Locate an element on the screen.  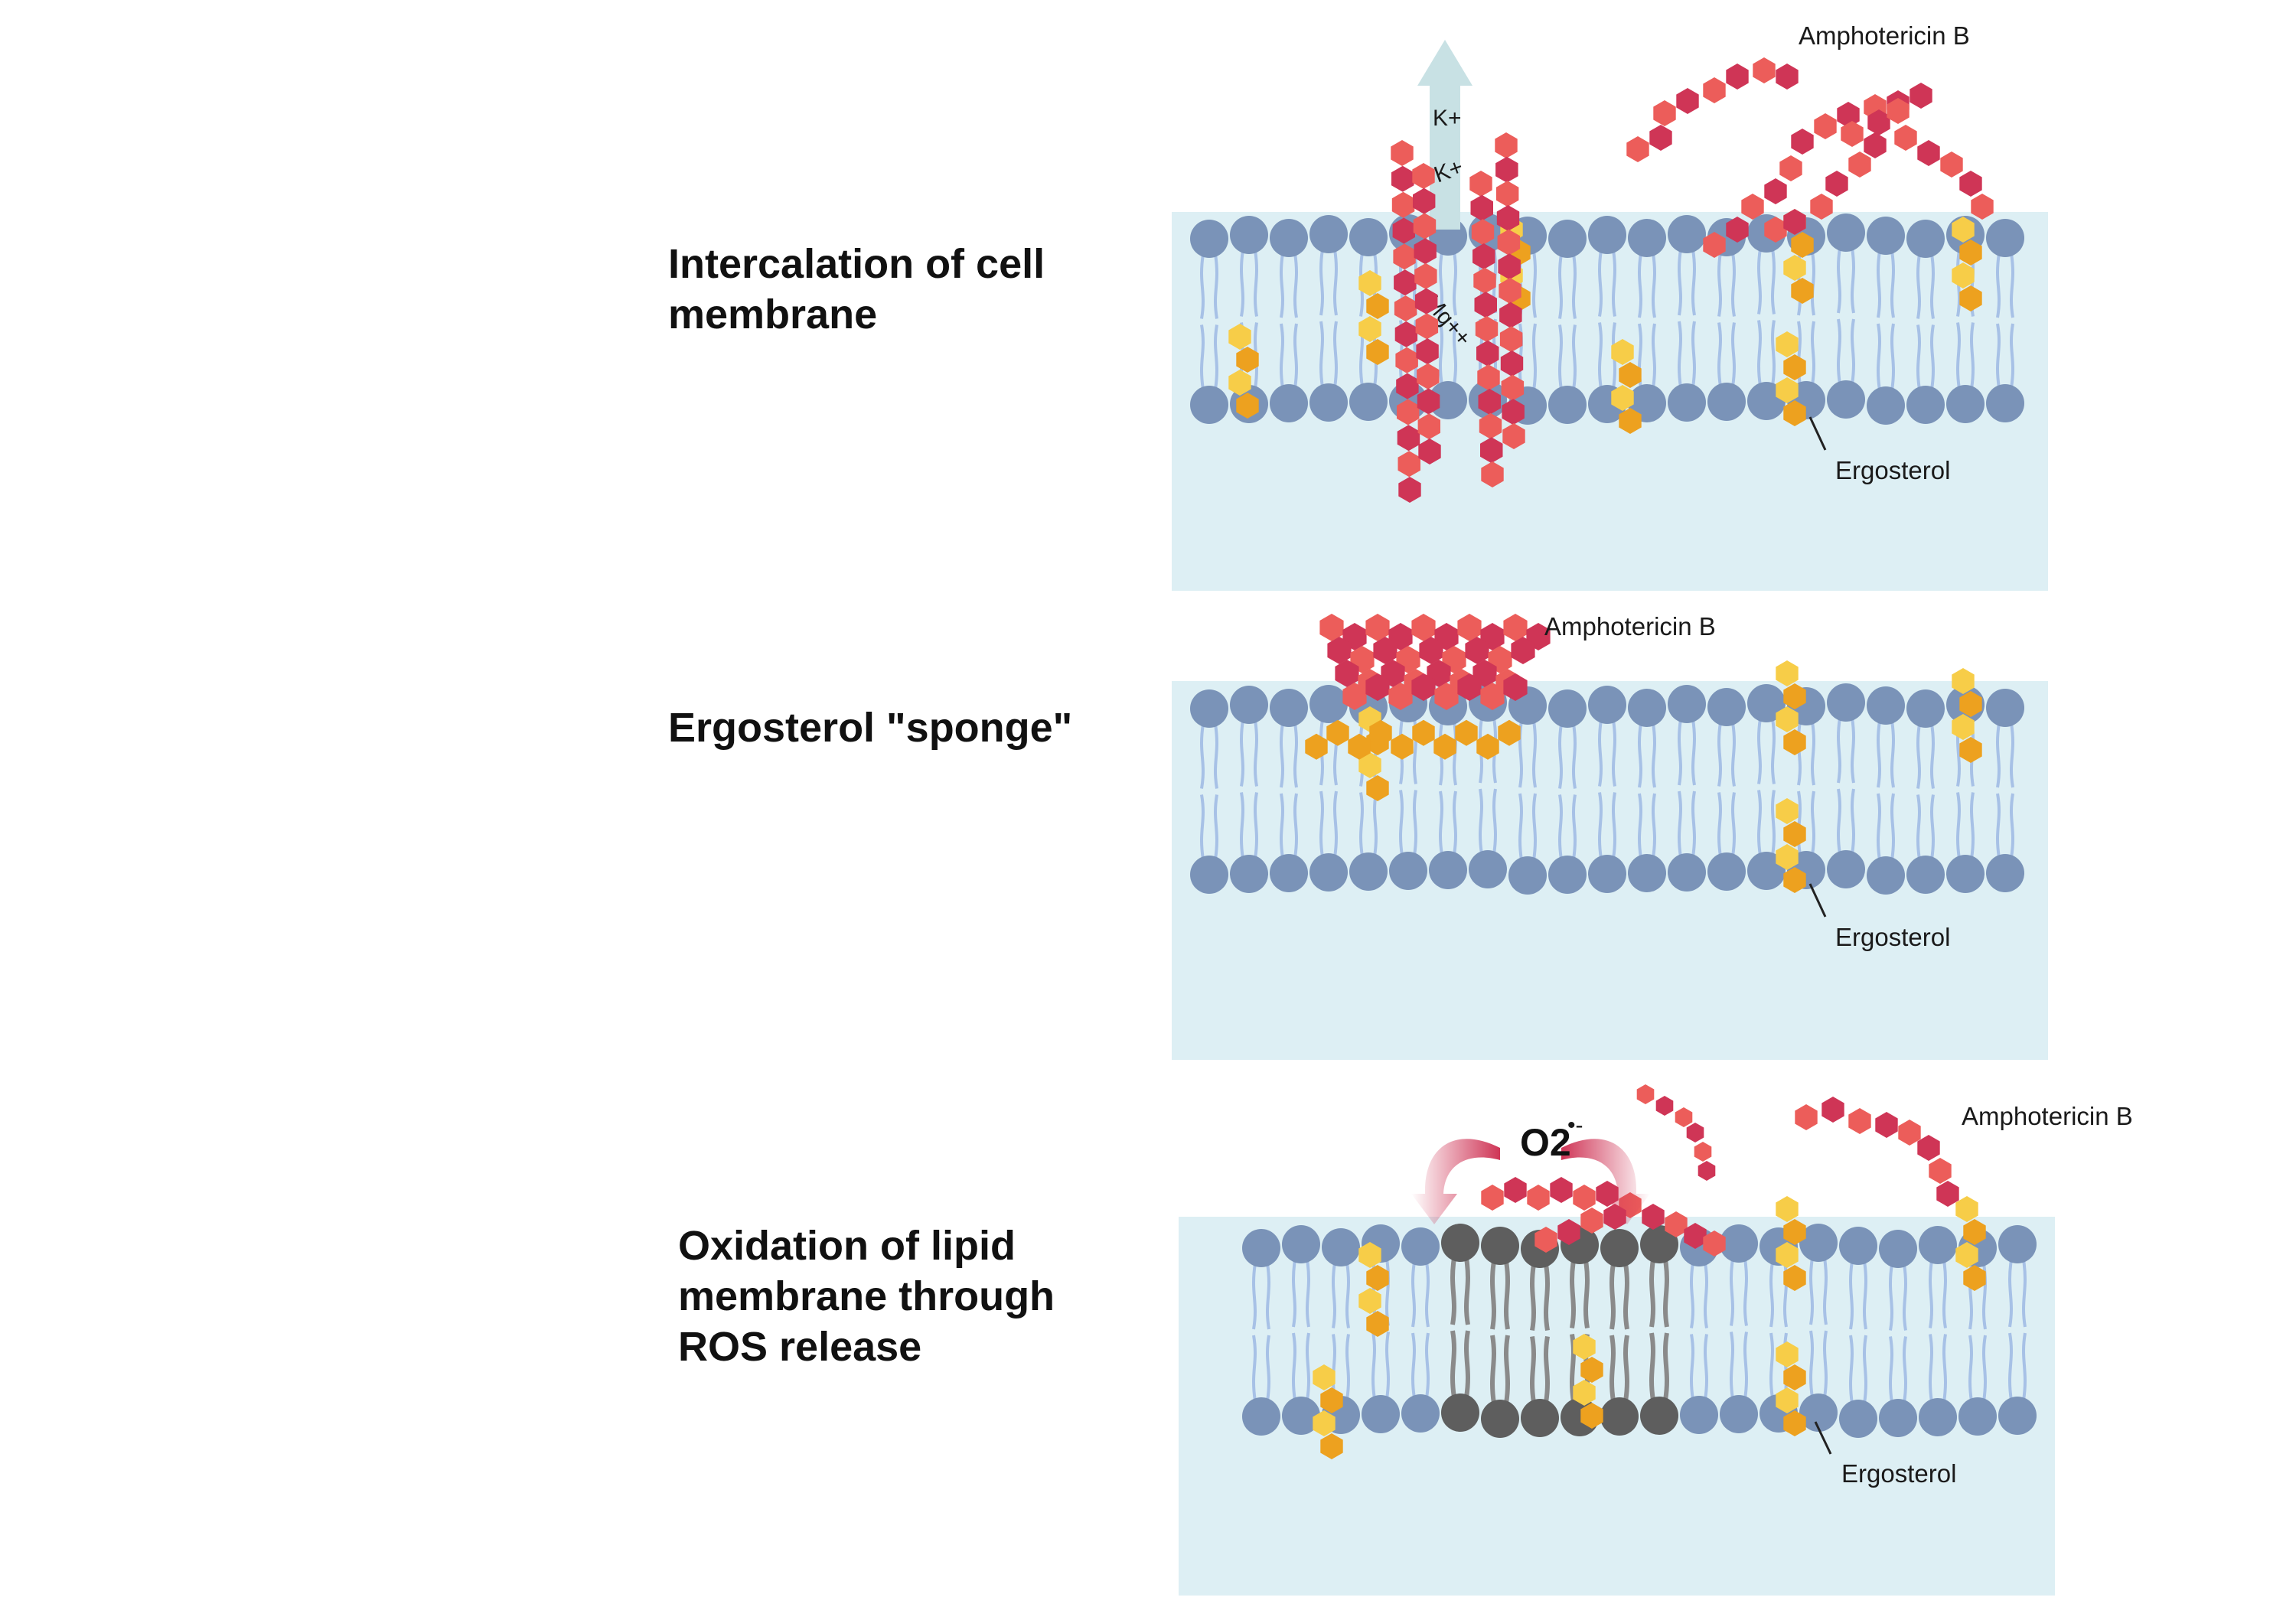
lipid-bilayer is located at coordinates (1607, 789).